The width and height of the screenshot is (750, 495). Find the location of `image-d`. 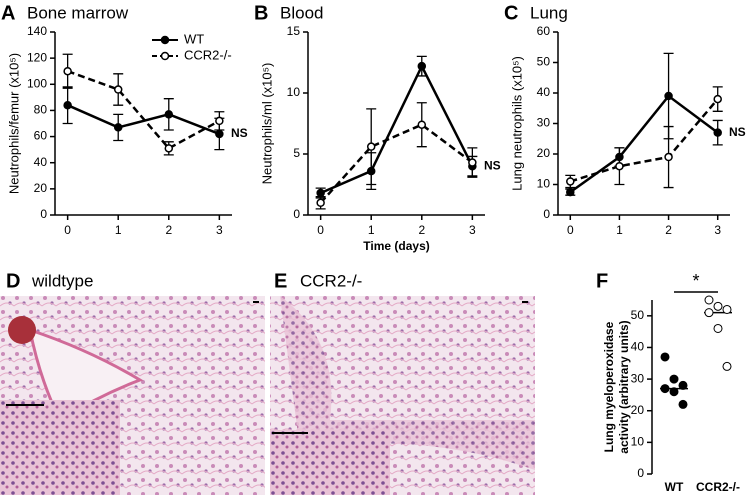

image-d is located at coordinates (132, 395).